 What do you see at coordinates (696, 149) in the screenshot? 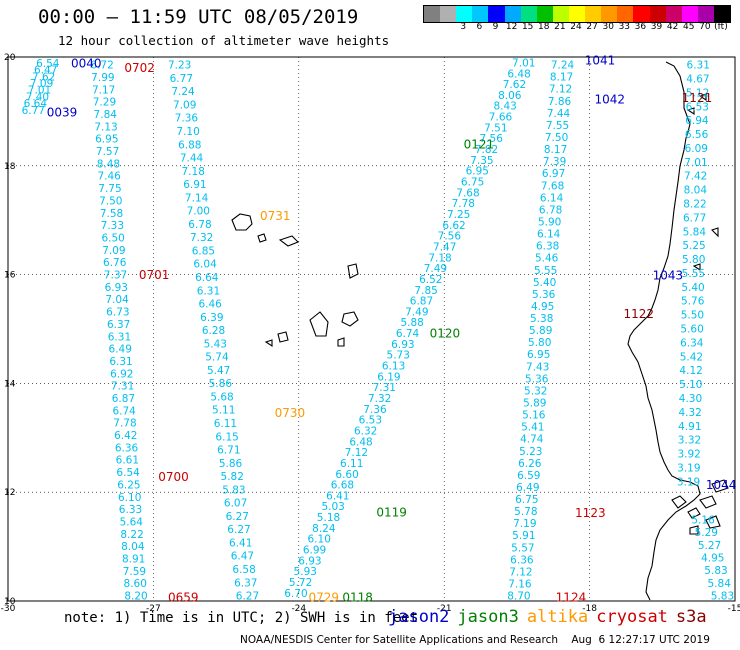
I see `swh-value-label: 6.09` at bounding box center [696, 149].